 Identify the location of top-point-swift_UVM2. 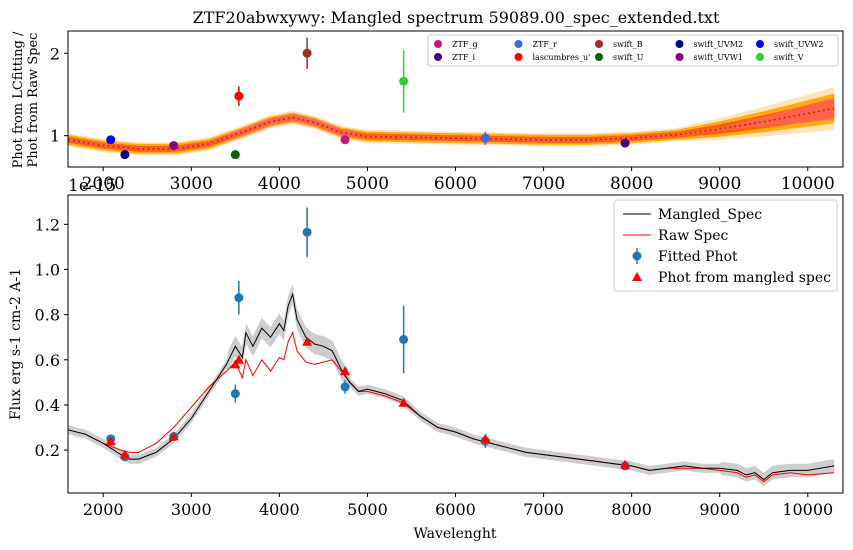
(125, 155).